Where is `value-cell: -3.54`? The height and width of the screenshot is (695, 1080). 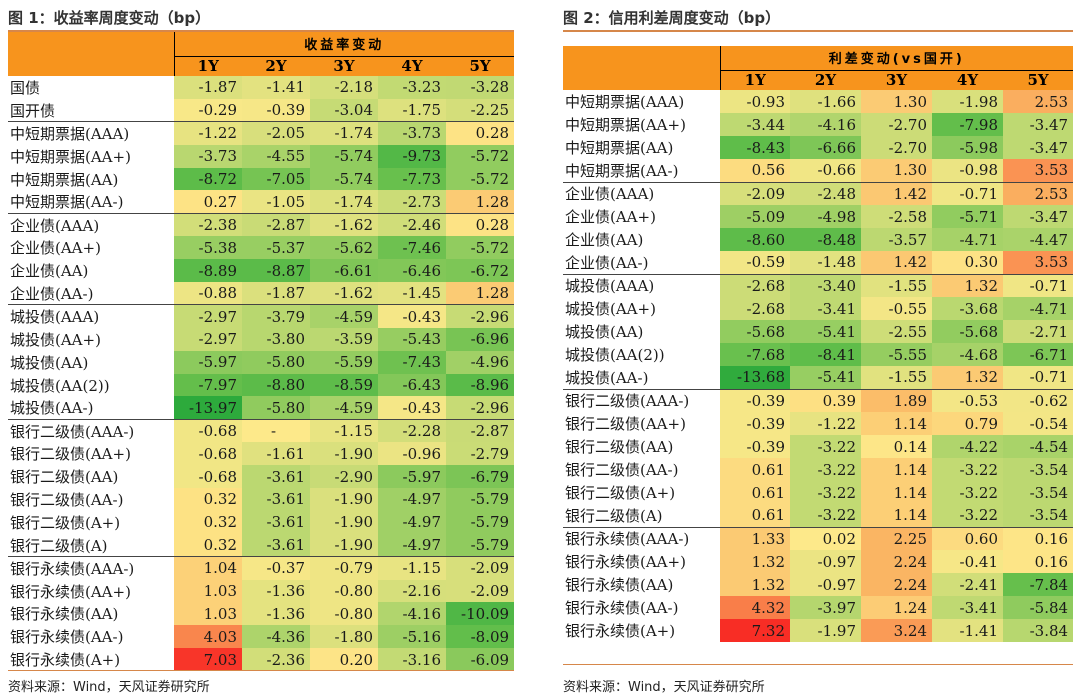
value-cell: -3.54 is located at coordinates (1038, 515).